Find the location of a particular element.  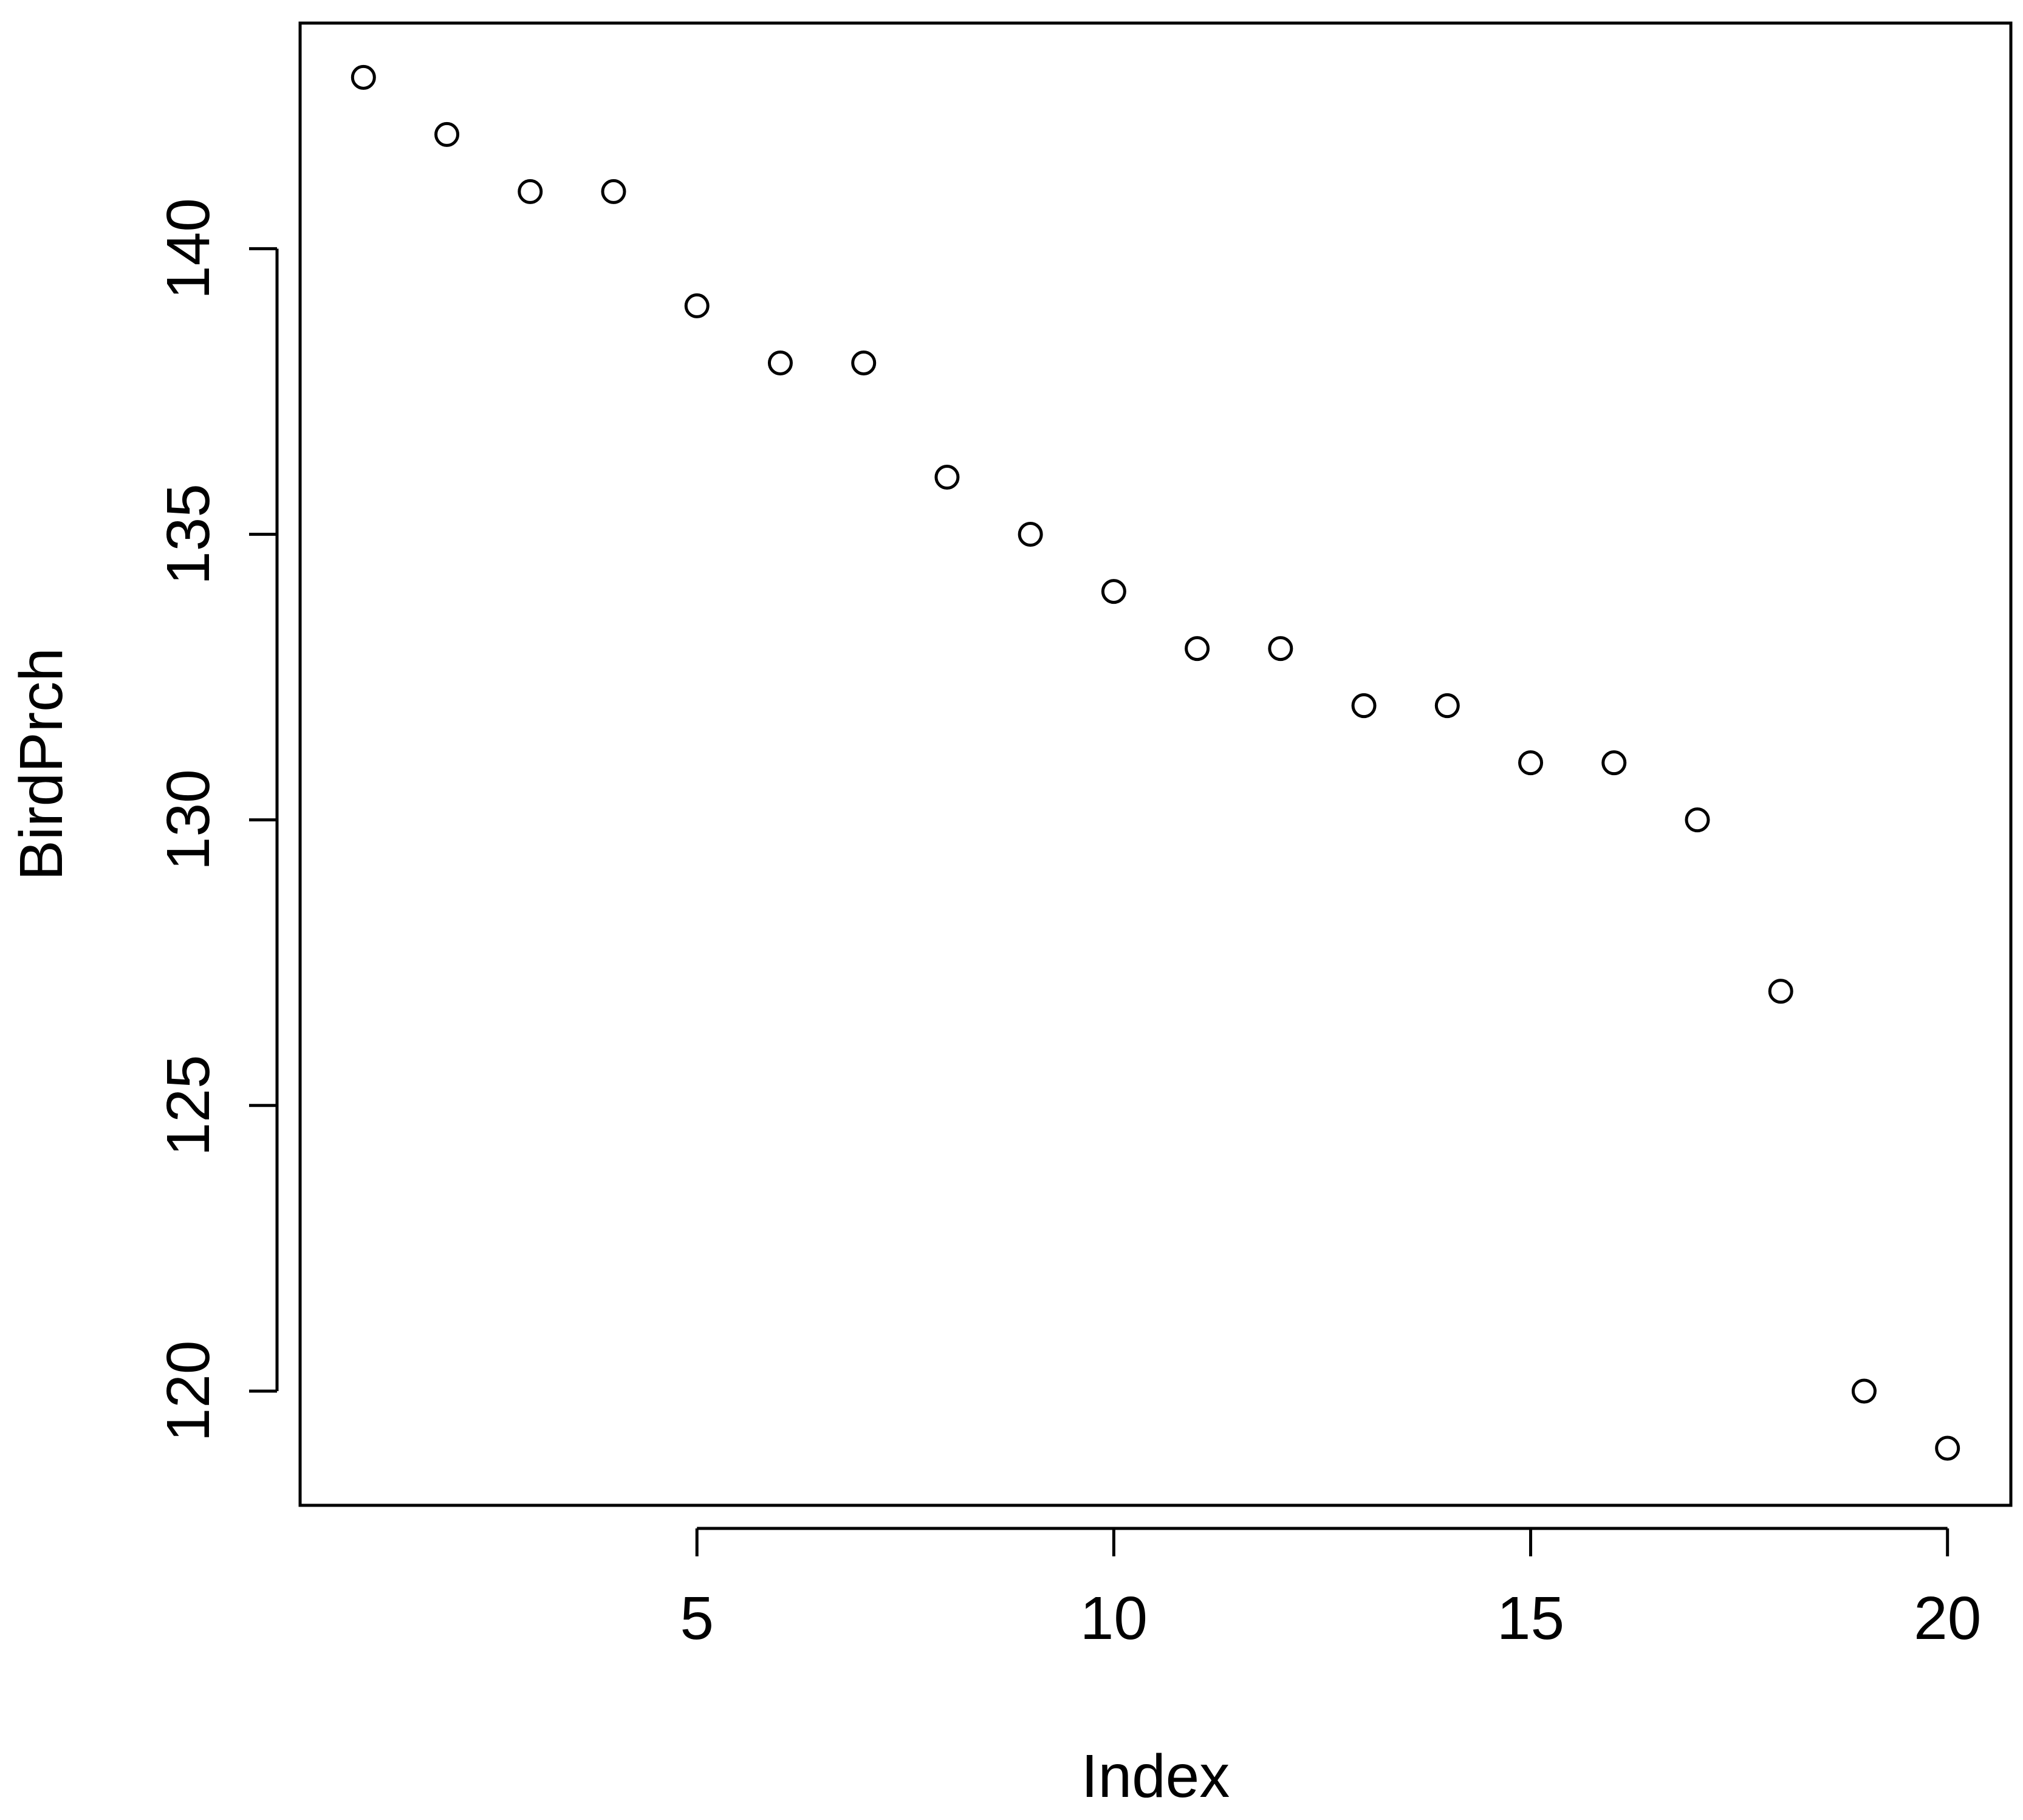

x-tick-label: 15 is located at coordinates (1530, 1618).